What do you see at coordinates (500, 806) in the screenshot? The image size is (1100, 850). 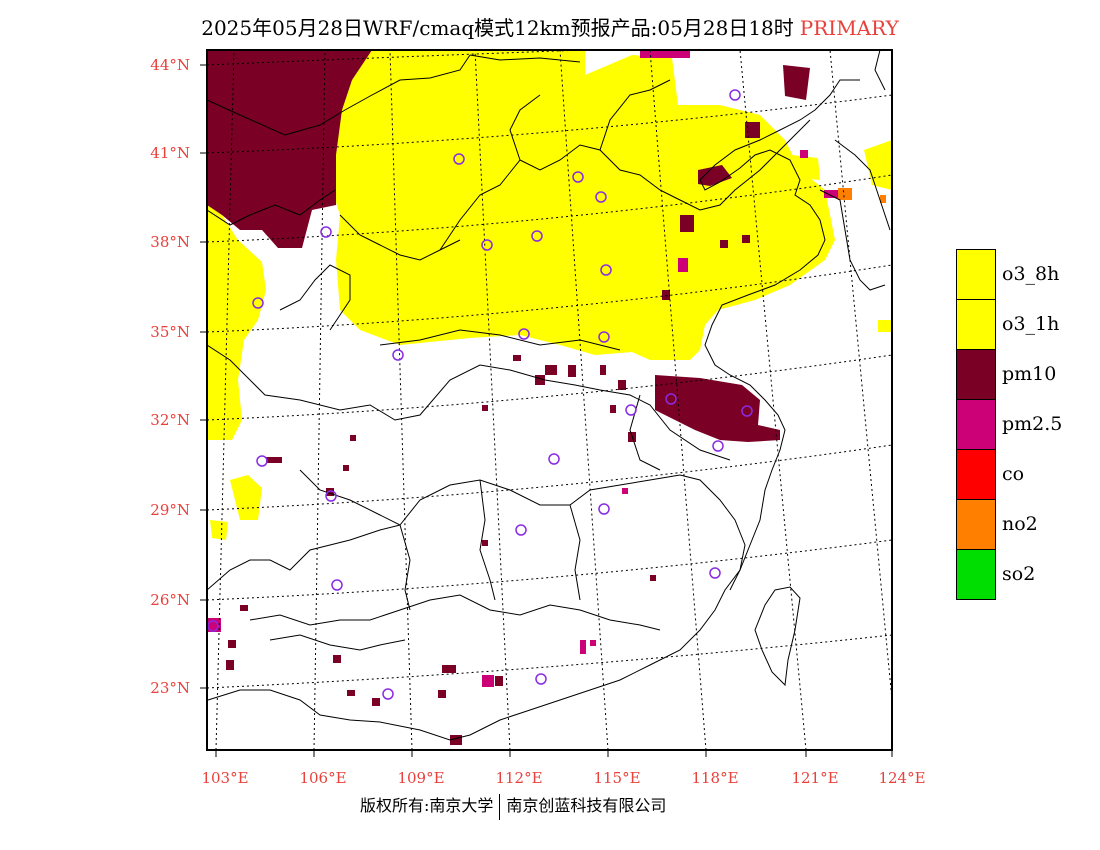 I see `copyright-divider` at bounding box center [500, 806].